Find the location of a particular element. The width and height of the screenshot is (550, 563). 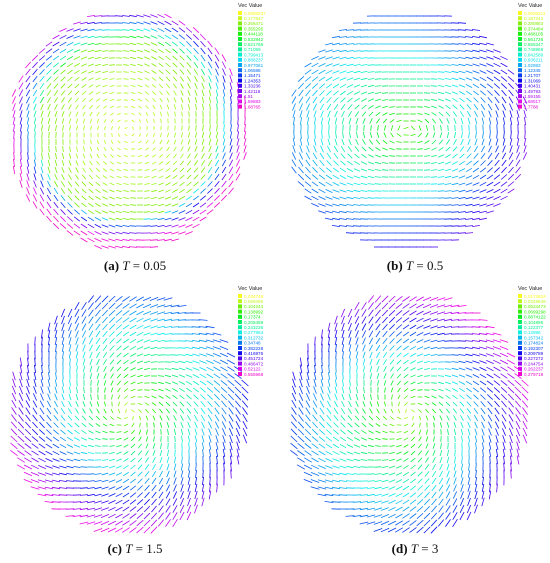

legend-value: 0.209789 is located at coordinates (534, 353).